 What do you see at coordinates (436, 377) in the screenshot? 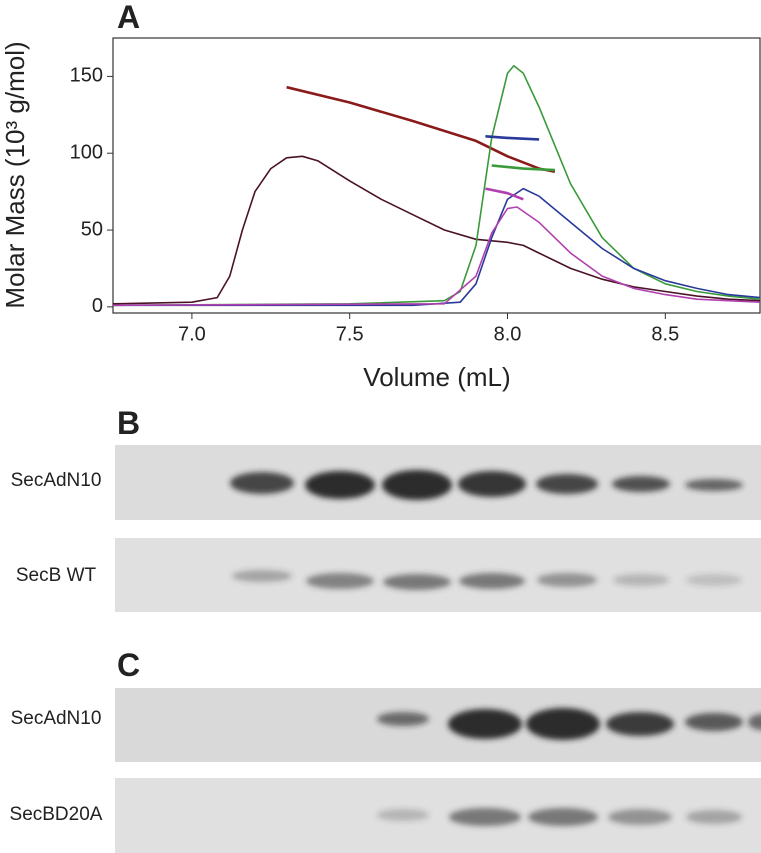
I see `x-axis-label: Volume (mL)` at bounding box center [436, 377].